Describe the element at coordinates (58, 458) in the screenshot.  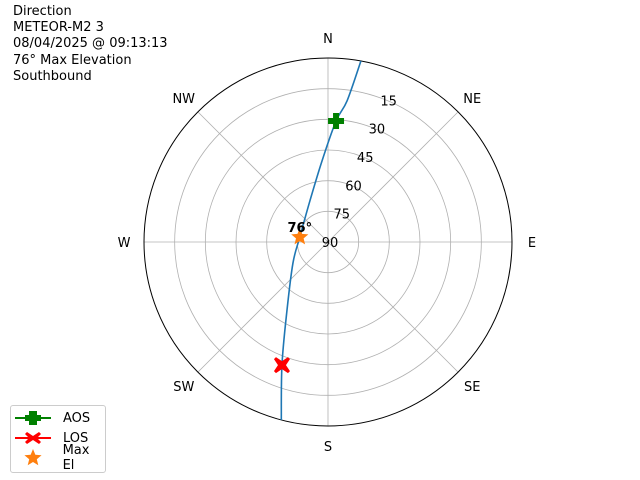
I see `legend-item-max-el: Max El` at that location.